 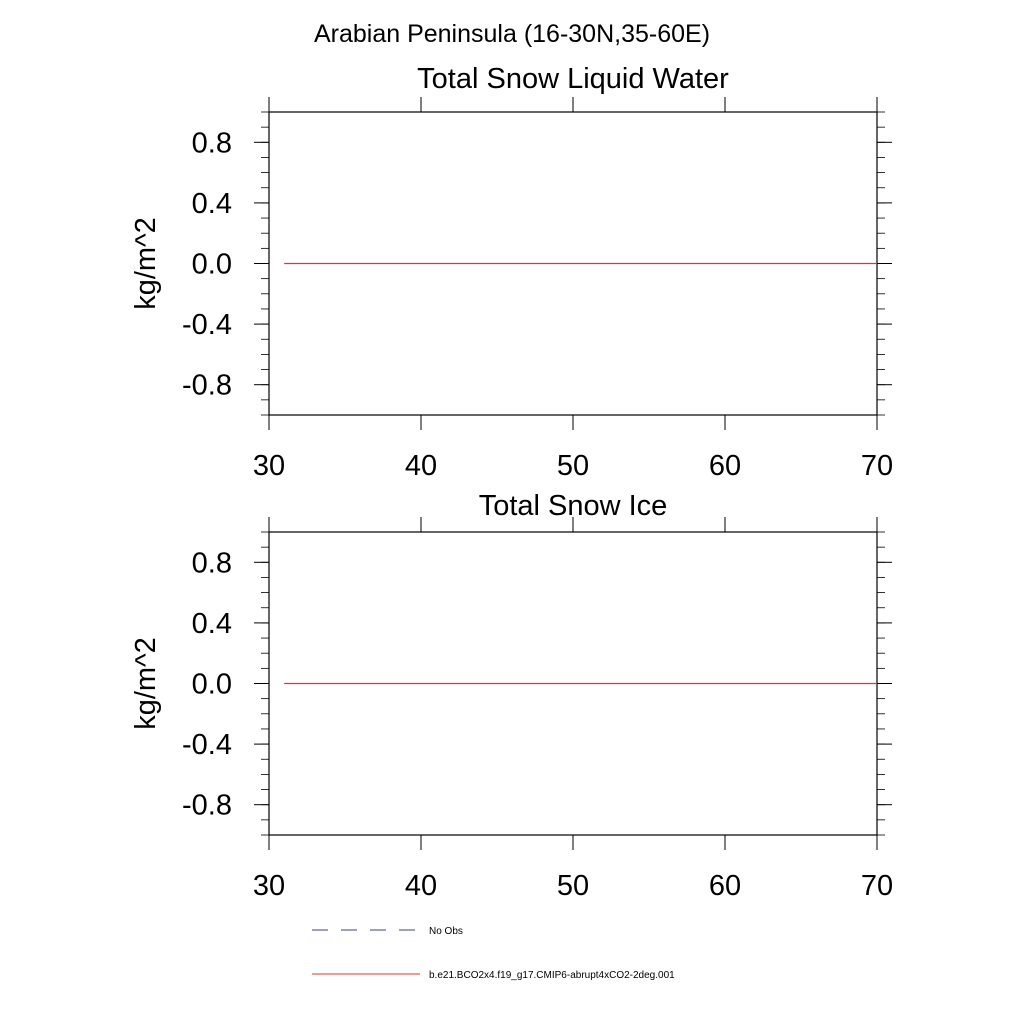 What do you see at coordinates (512, 34) in the screenshot?
I see `figure-suptitle: Arabian Peninsula (16-30N,35-60E)` at bounding box center [512, 34].